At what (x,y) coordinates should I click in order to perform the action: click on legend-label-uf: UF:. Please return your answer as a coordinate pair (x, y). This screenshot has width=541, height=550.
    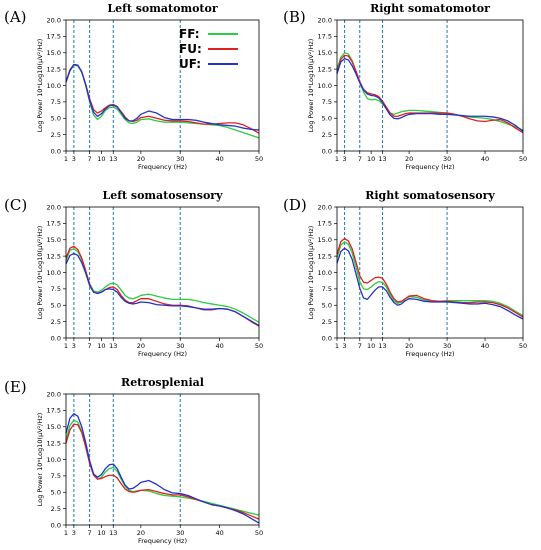
    Looking at the image, I should click on (190, 64).